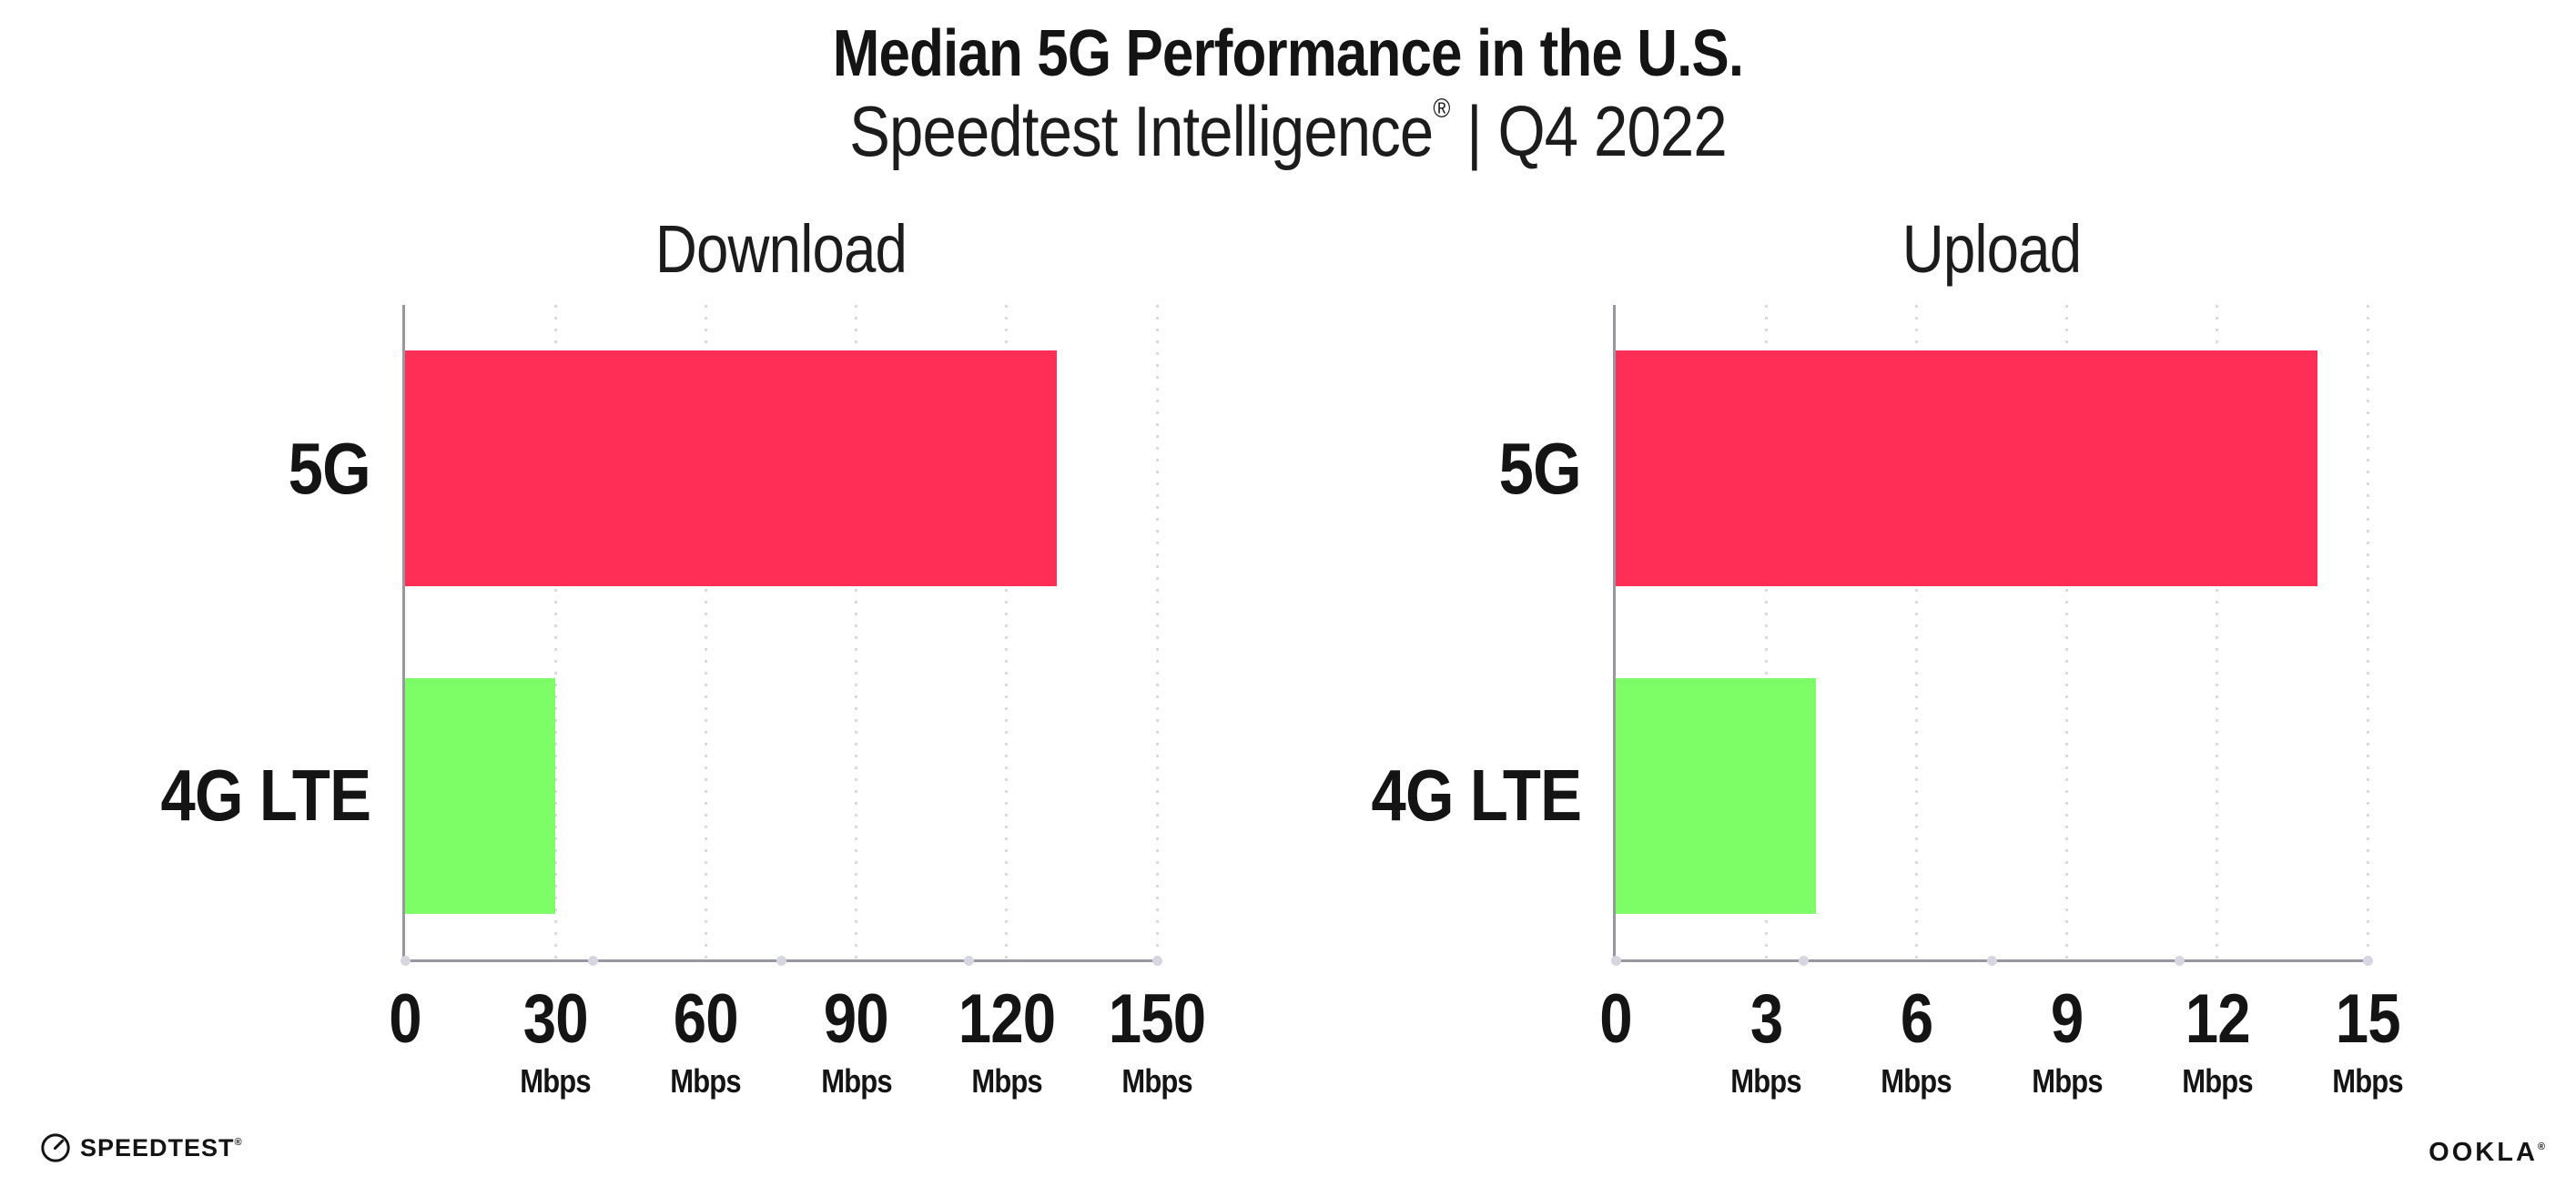  I want to click on page-title-text: Median 5G Performance in the U.S., so click(1288, 54).